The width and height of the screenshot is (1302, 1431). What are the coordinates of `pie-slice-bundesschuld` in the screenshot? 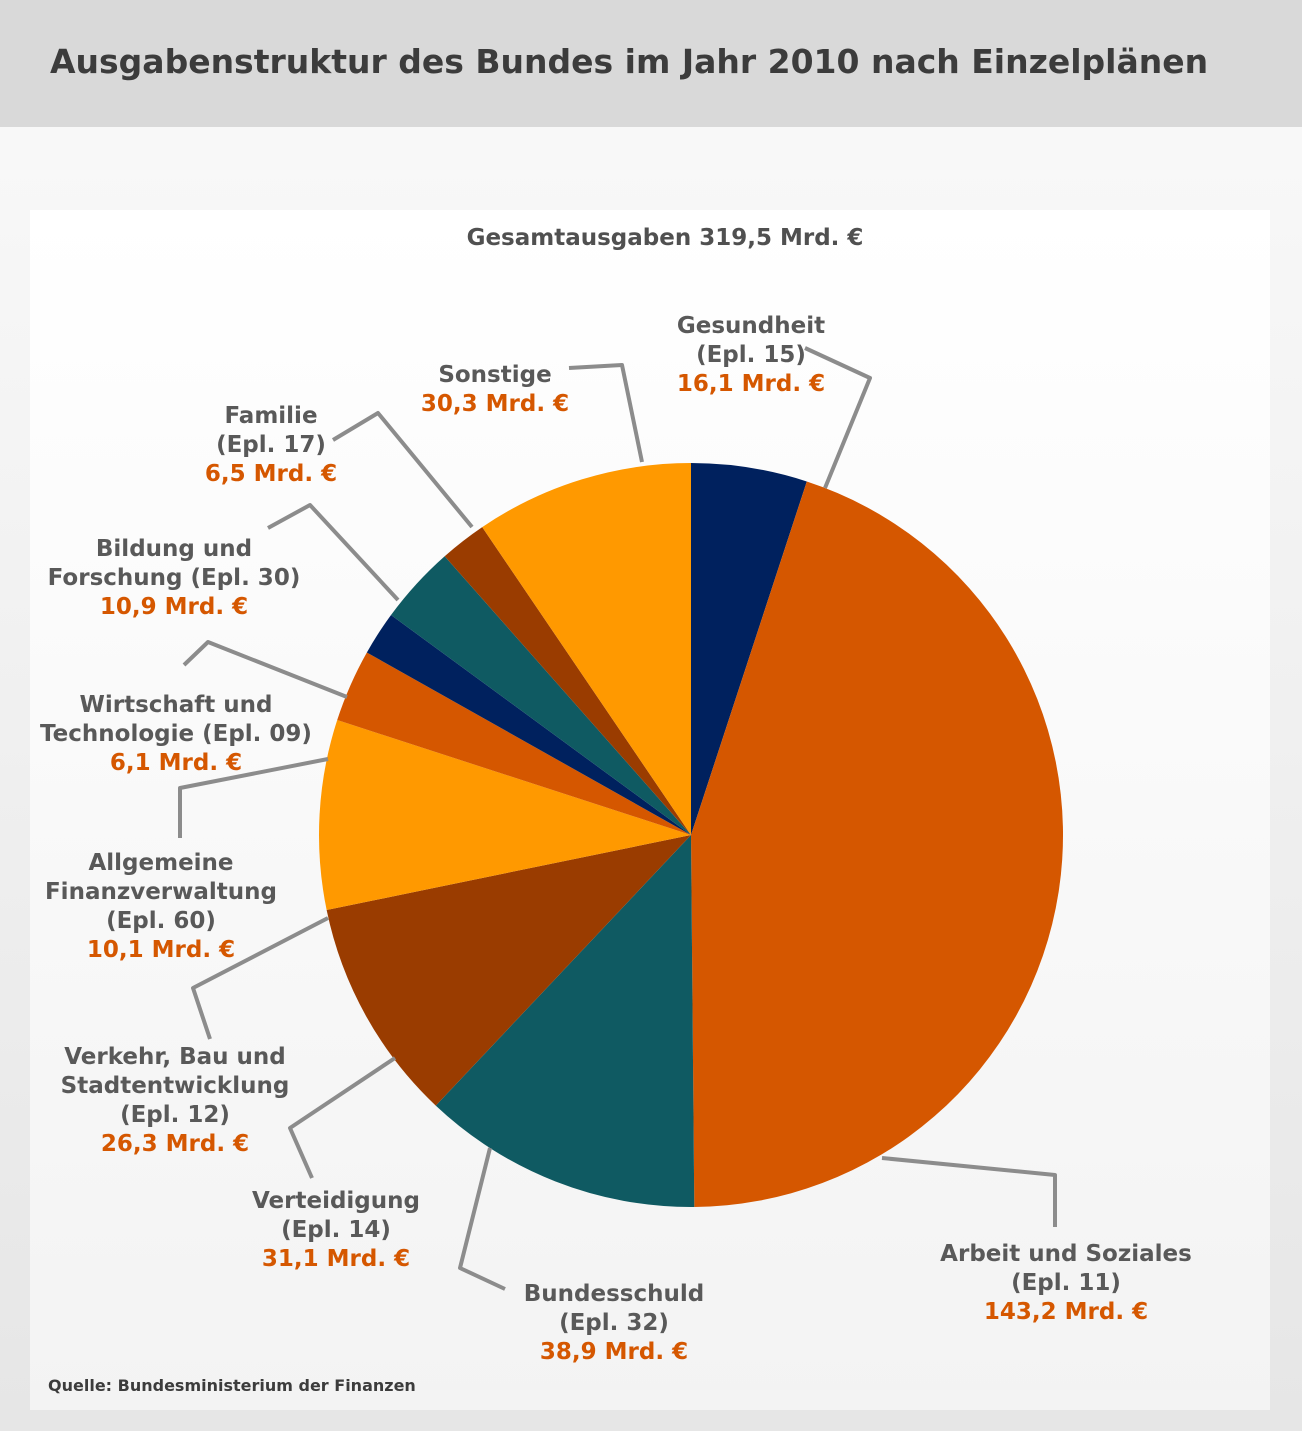 It's located at (565, 1021).